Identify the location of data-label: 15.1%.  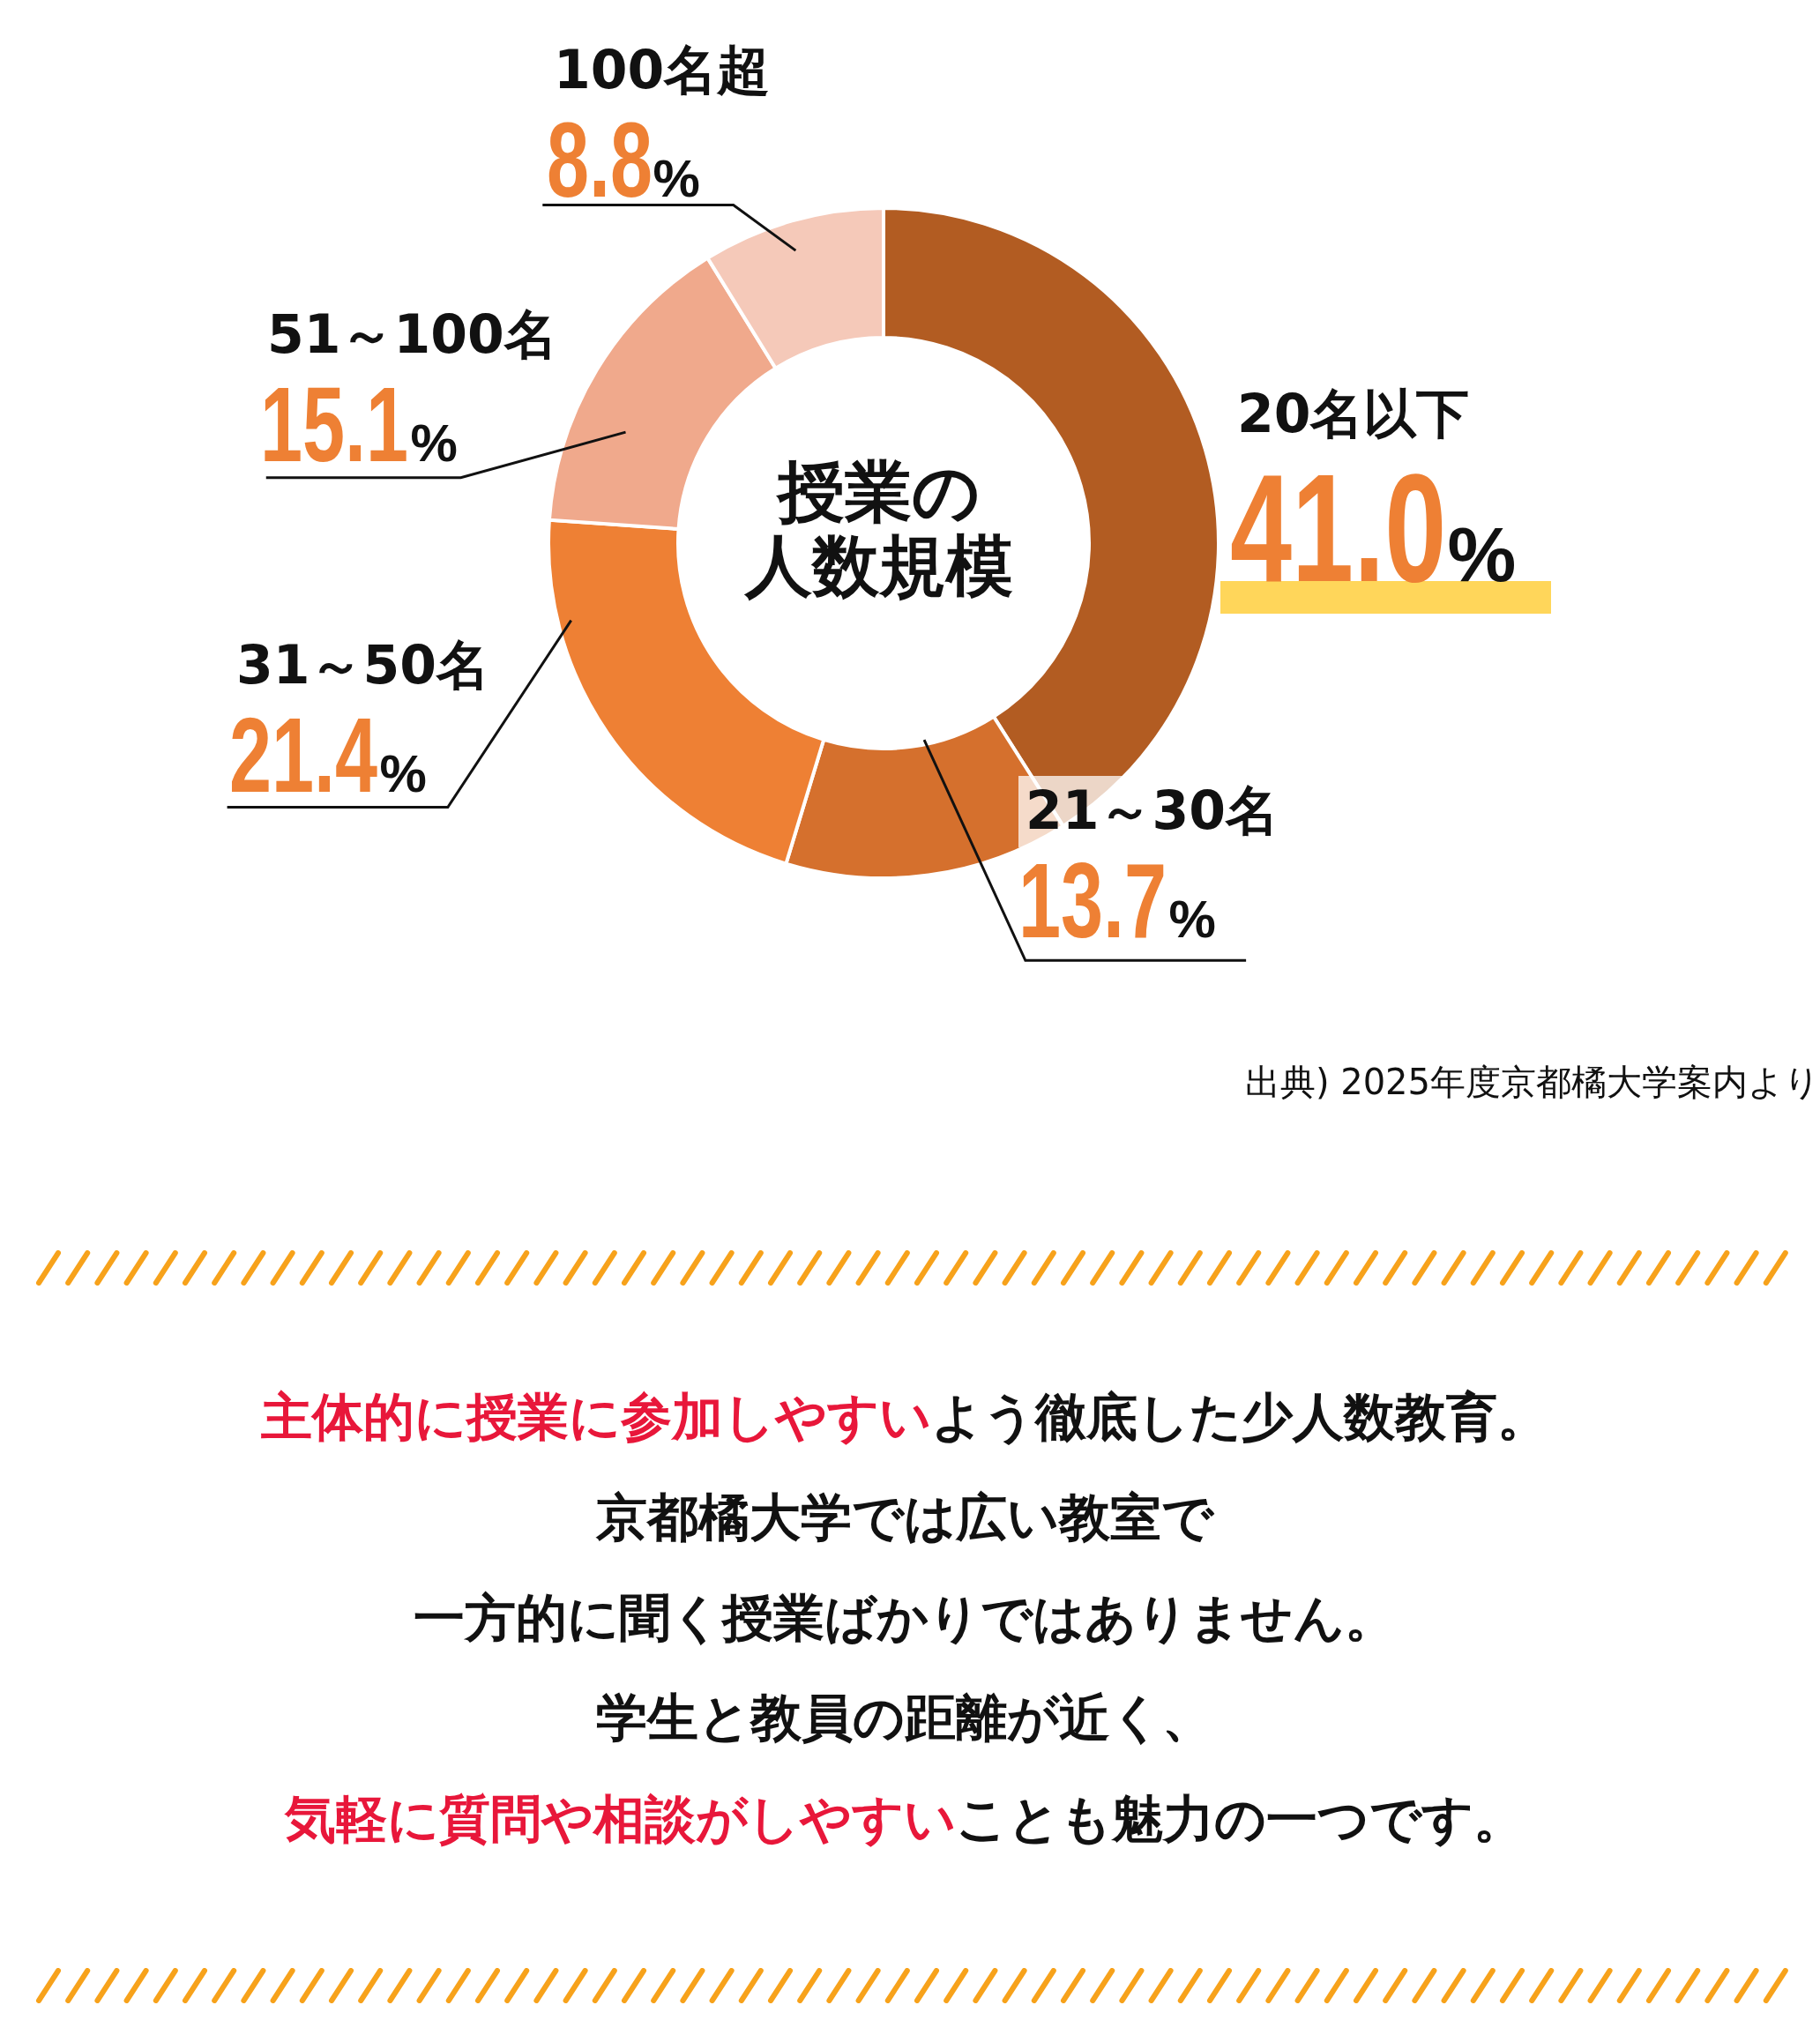
(359, 424).